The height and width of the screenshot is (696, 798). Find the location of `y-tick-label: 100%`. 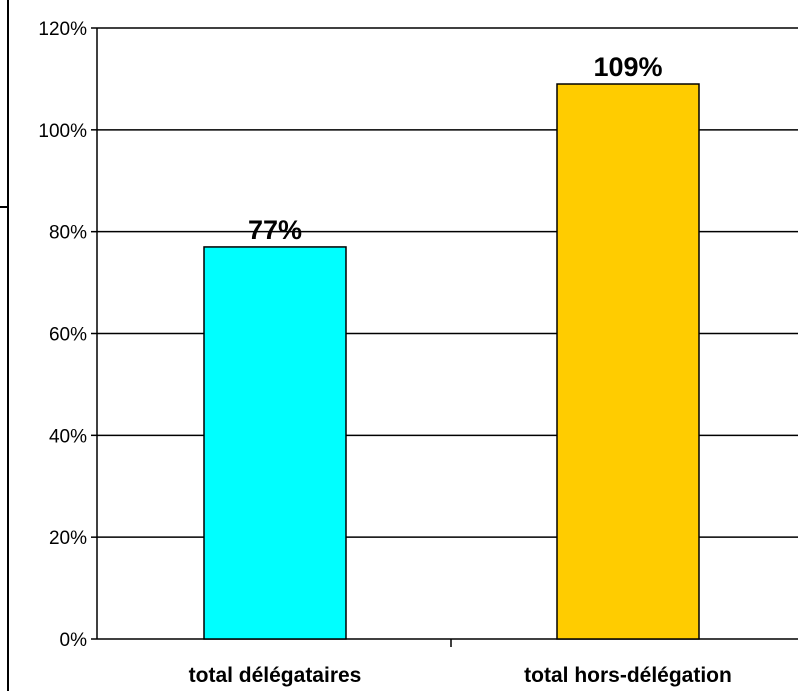

y-tick-label: 100% is located at coordinates (62, 131).